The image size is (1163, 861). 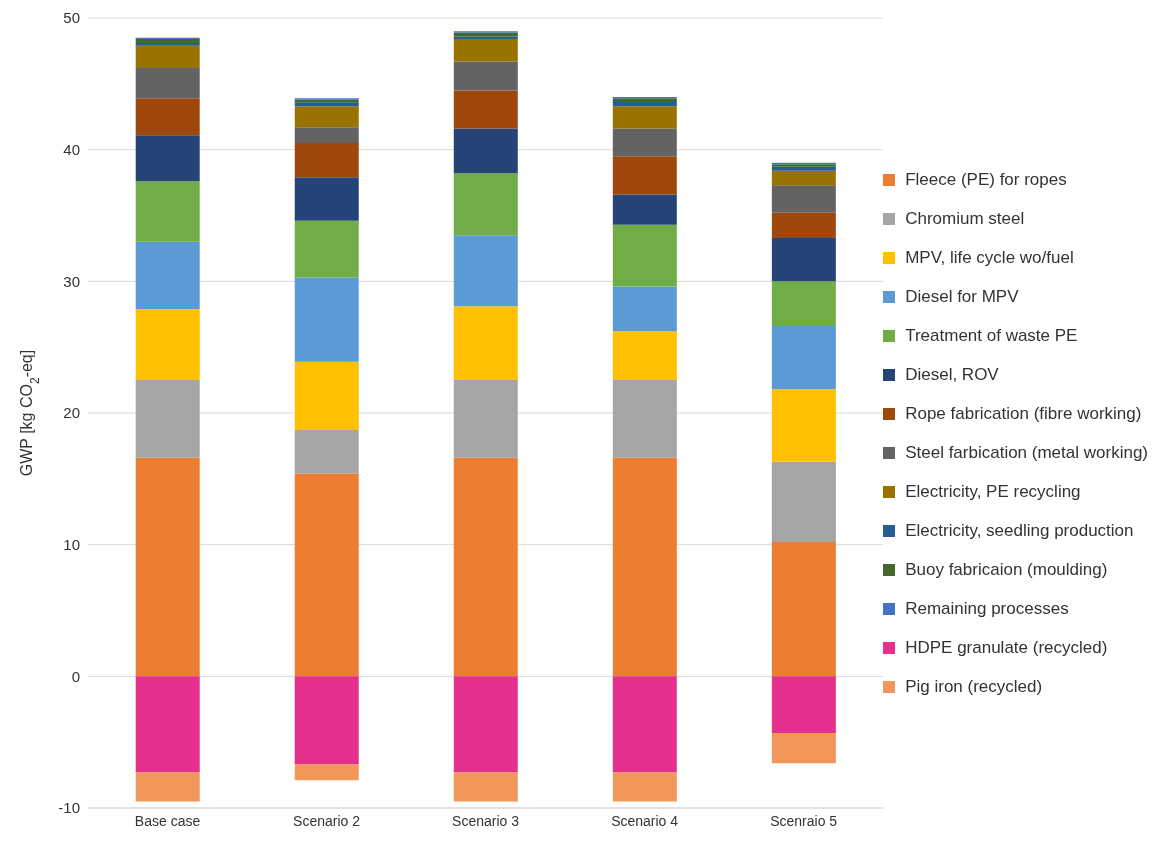 I want to click on legend-label: Chromium steel, so click(x=965, y=218).